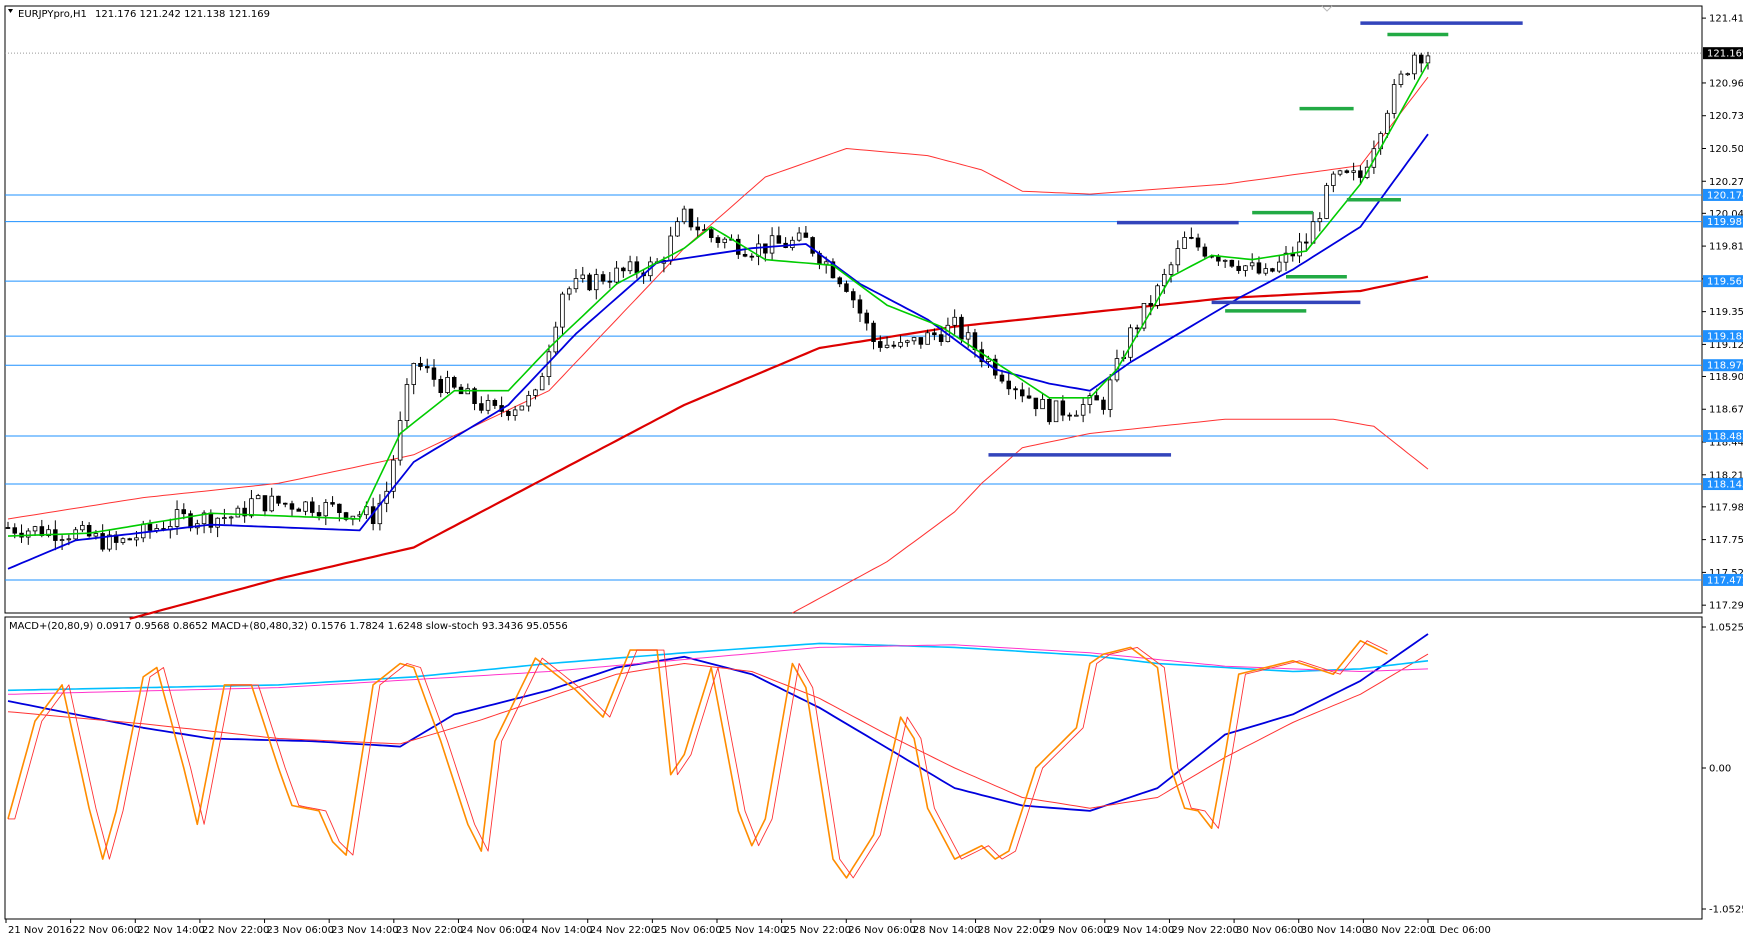 The height and width of the screenshot is (944, 1743). What do you see at coordinates (1204, 930) in the screenshot?
I see `time-tick-label: 29 Nov 22:00` at bounding box center [1204, 930].